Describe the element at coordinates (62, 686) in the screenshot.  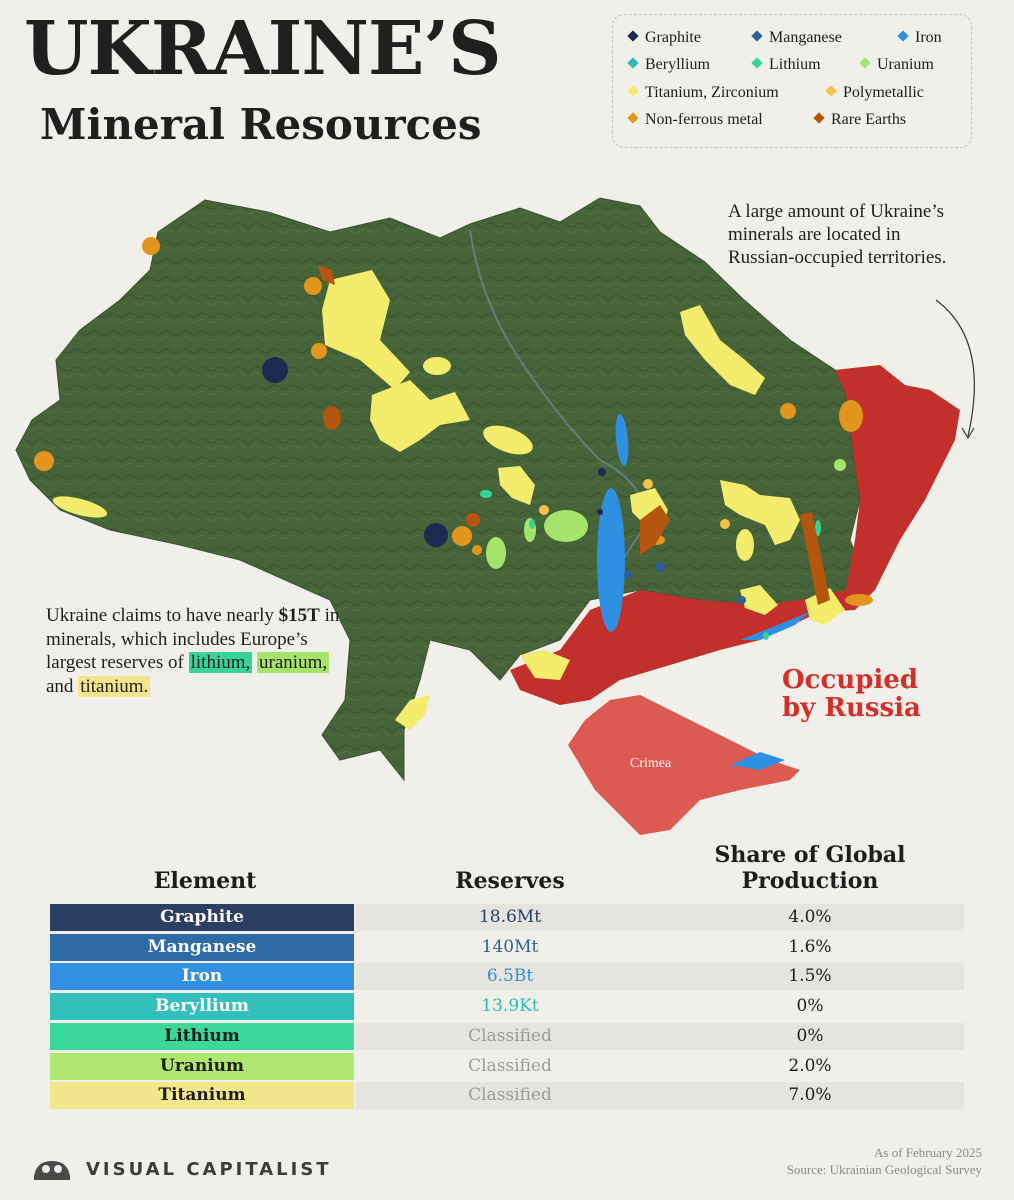
I see `claim-text: and` at that location.